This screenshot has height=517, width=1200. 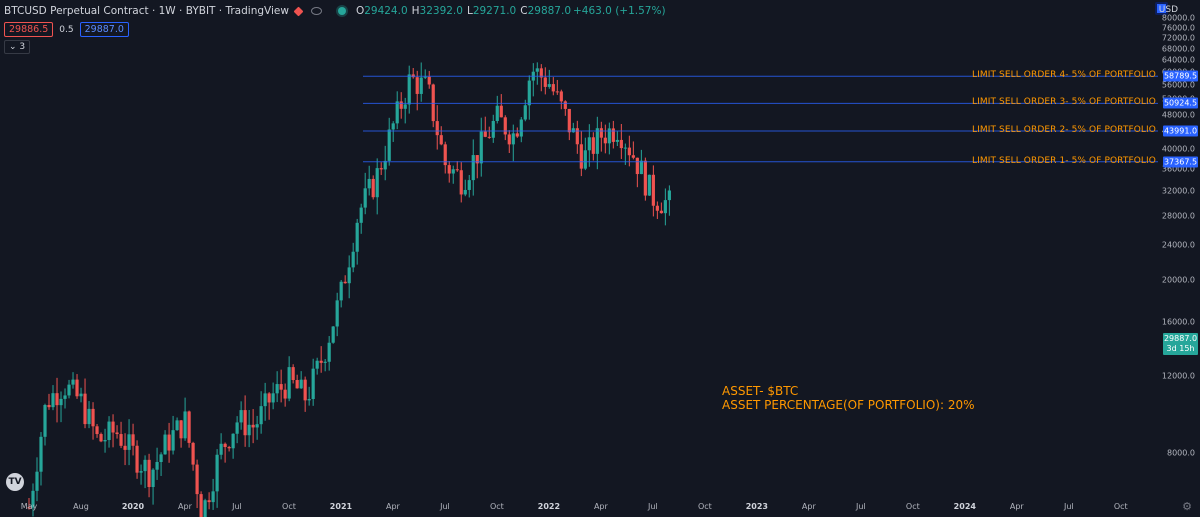 I want to click on interval: 1W, so click(x=167, y=11).